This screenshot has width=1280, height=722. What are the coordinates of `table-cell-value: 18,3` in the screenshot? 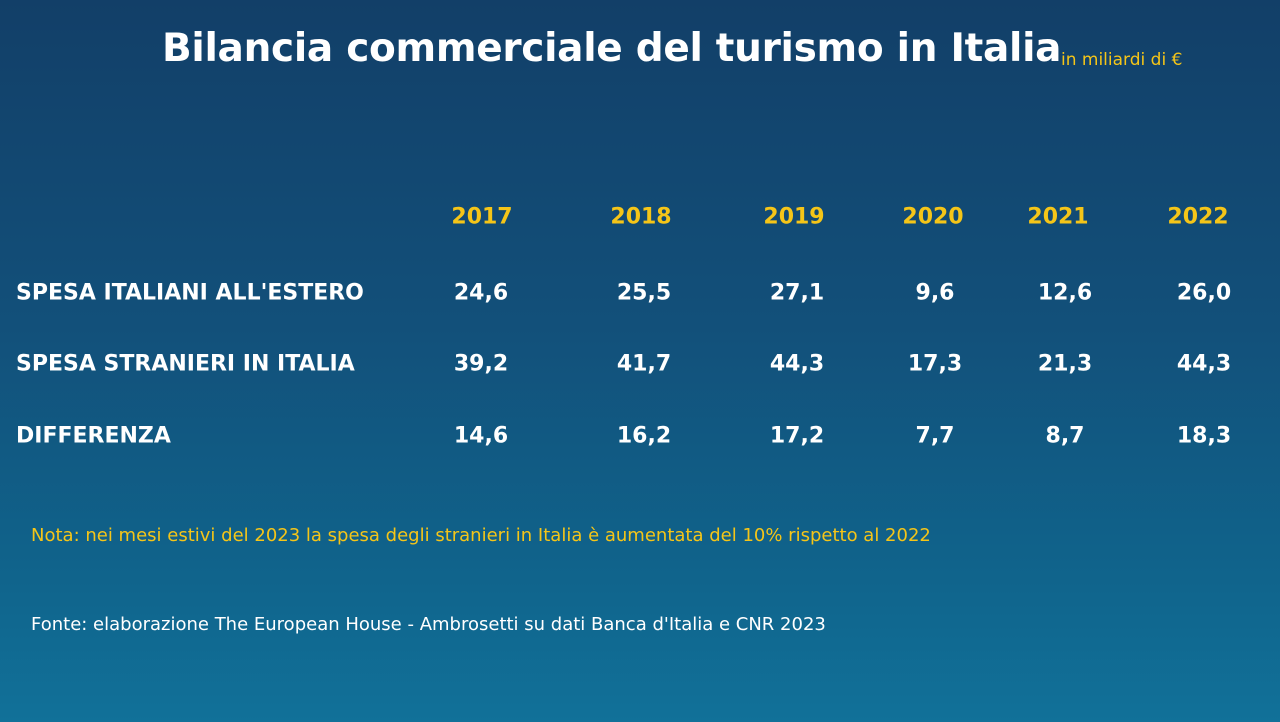 It's located at (1204, 436).